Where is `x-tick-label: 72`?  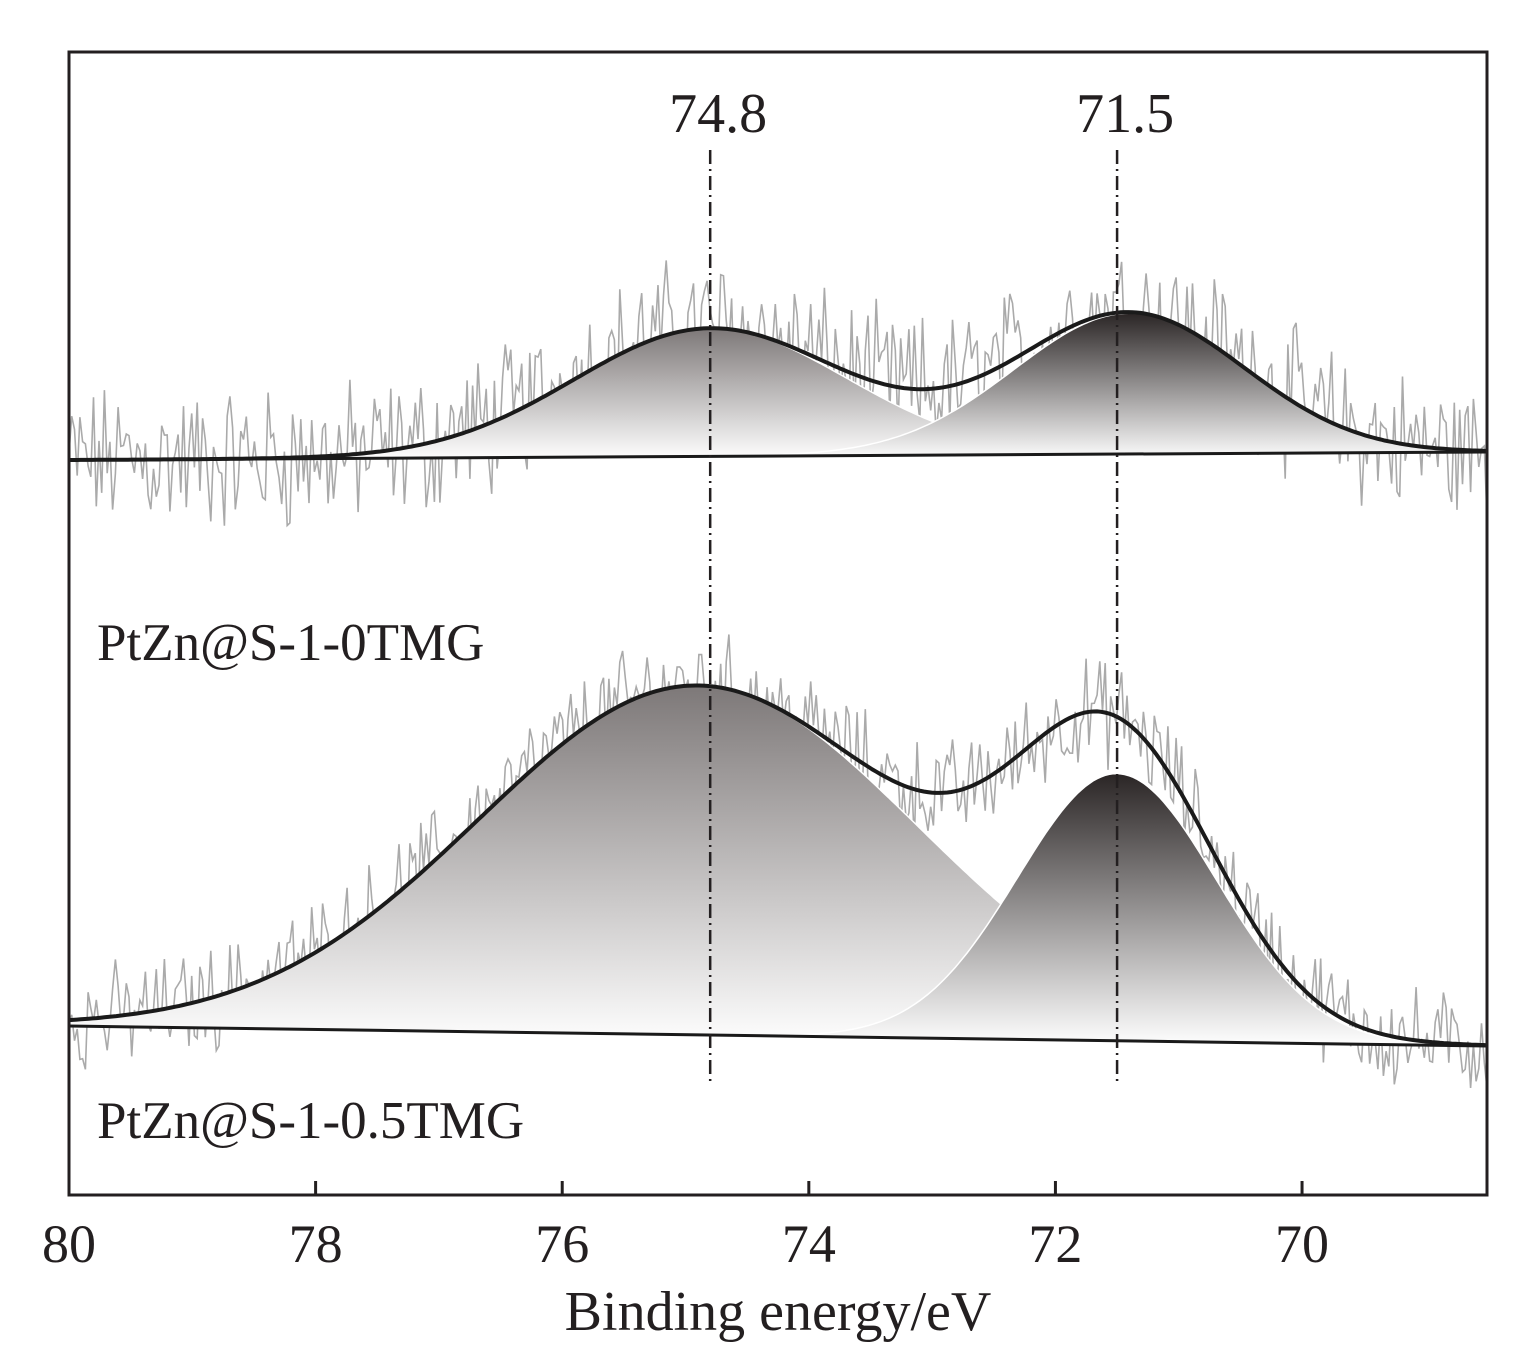 x-tick-label: 72 is located at coordinates (1055, 1244).